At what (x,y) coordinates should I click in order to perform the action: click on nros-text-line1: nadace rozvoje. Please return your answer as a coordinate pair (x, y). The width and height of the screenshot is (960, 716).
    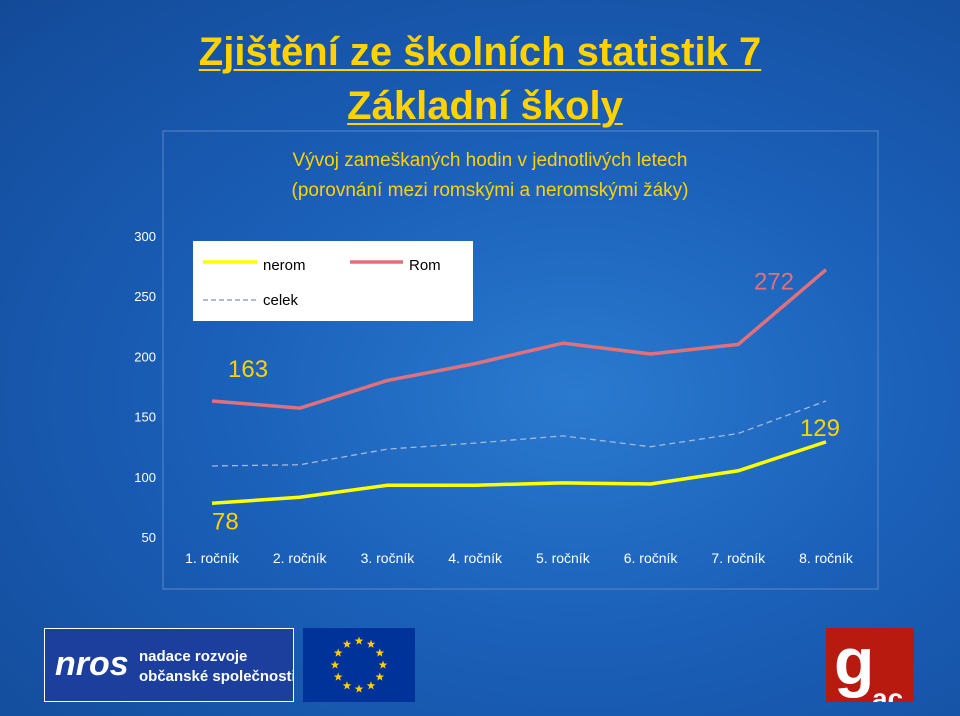
    Looking at the image, I should click on (193, 656).